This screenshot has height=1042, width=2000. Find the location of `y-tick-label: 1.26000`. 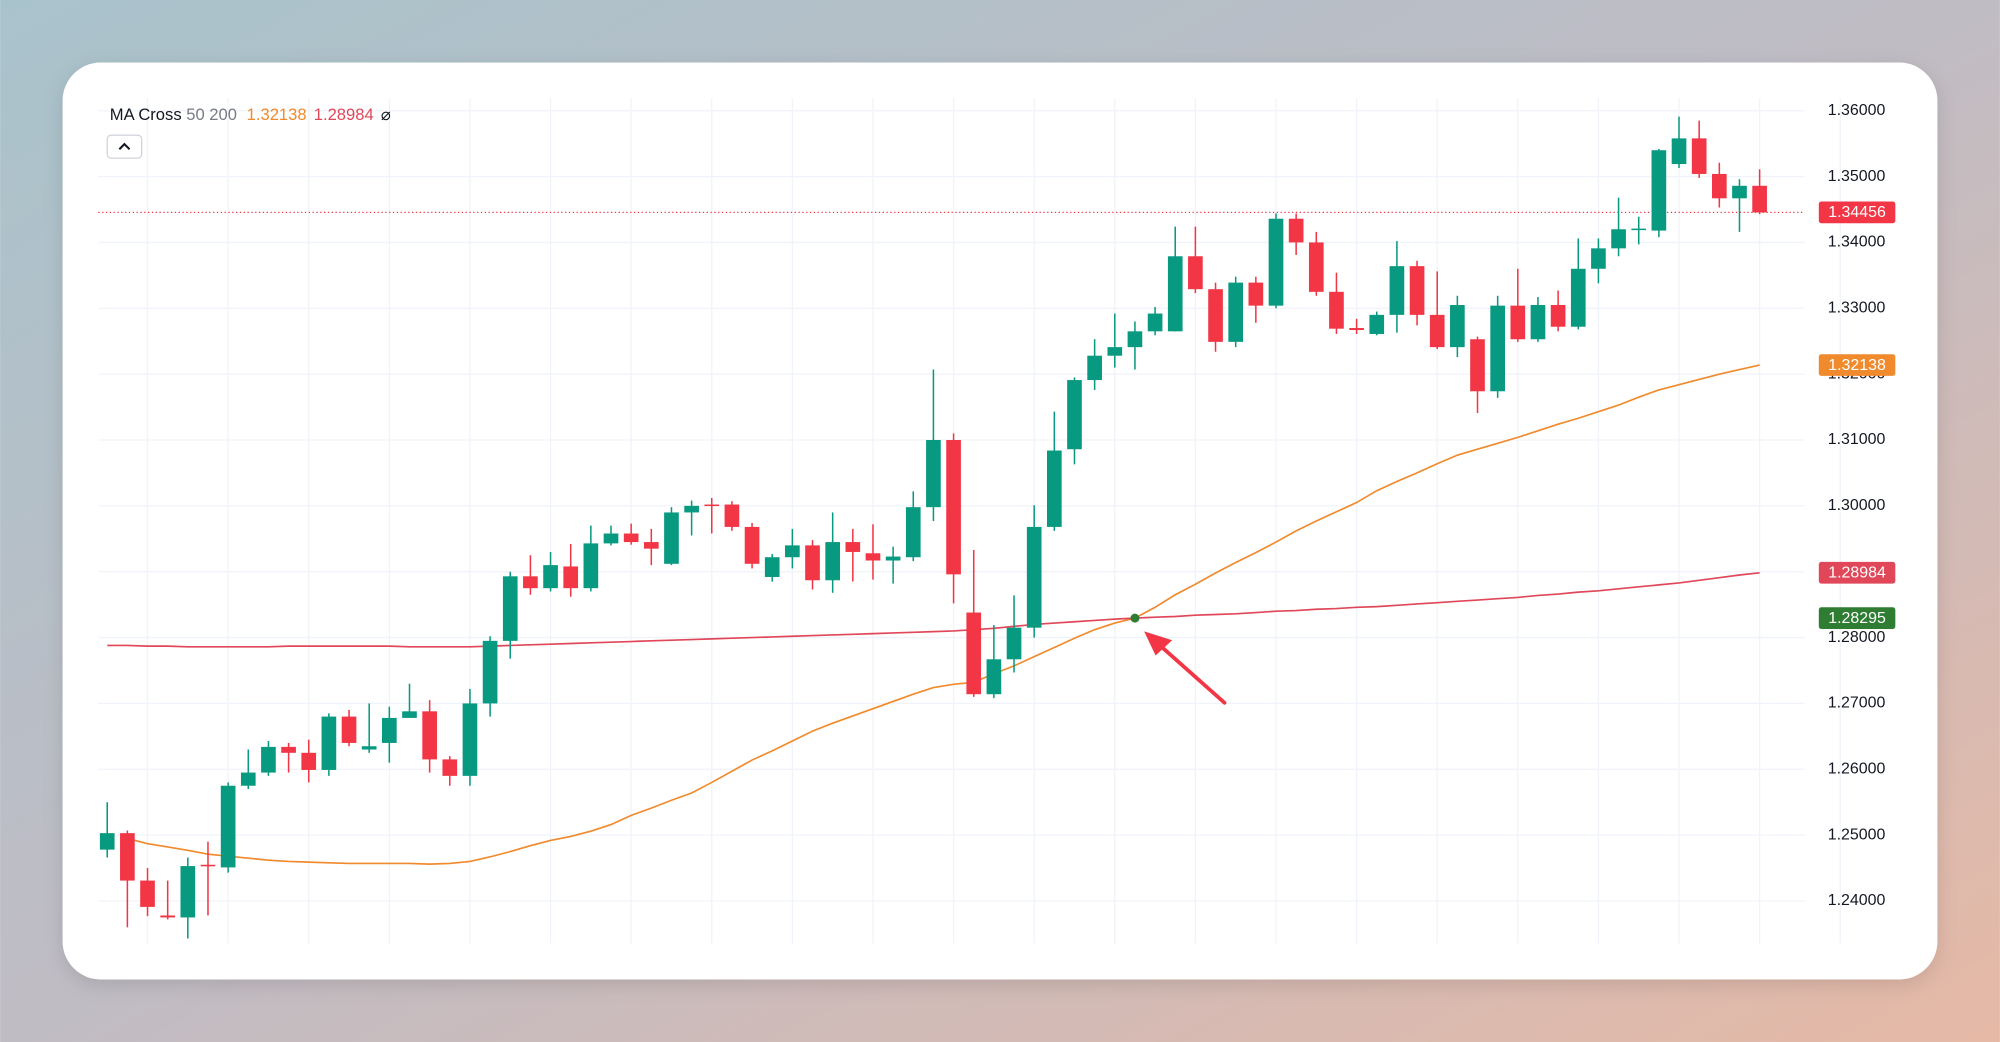

y-tick-label: 1.26000 is located at coordinates (1857, 768).